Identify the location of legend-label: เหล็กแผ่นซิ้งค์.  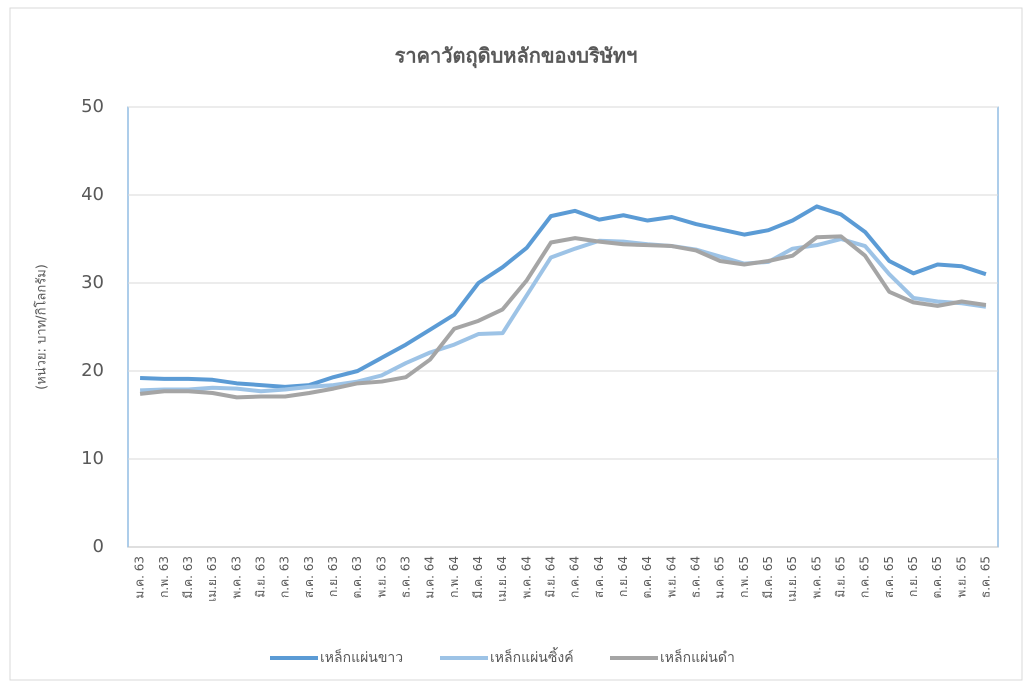
(532, 656).